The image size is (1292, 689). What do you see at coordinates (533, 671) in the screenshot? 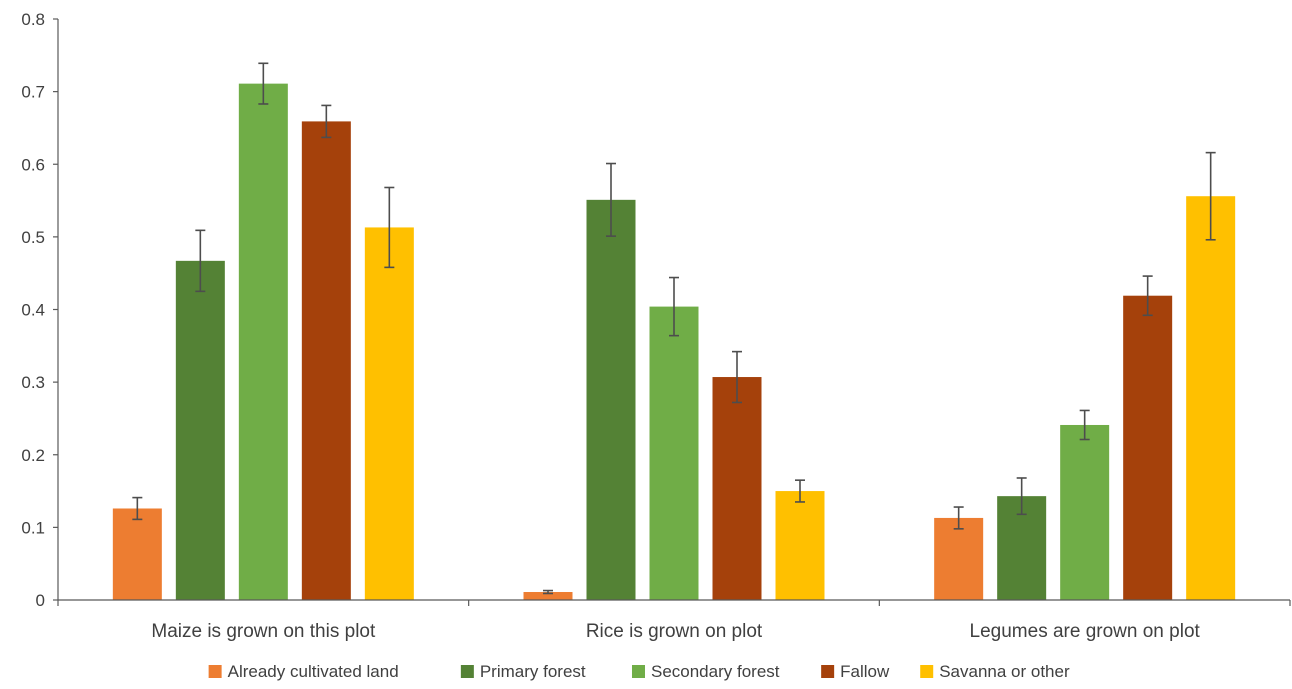
I see `legend-label: Primary forest` at bounding box center [533, 671].